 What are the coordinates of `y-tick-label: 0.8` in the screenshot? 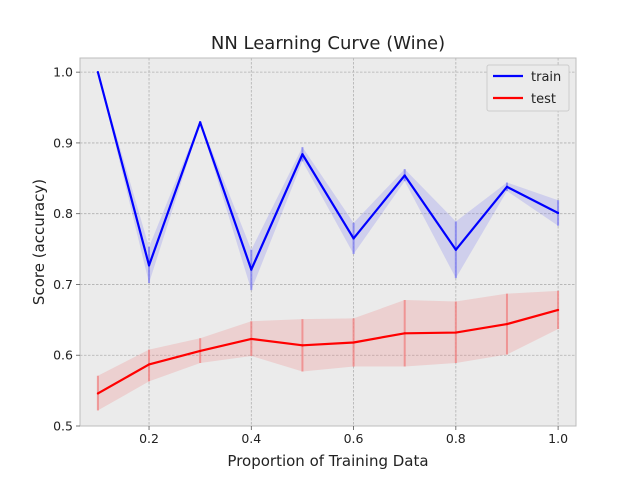 It's located at (63, 213).